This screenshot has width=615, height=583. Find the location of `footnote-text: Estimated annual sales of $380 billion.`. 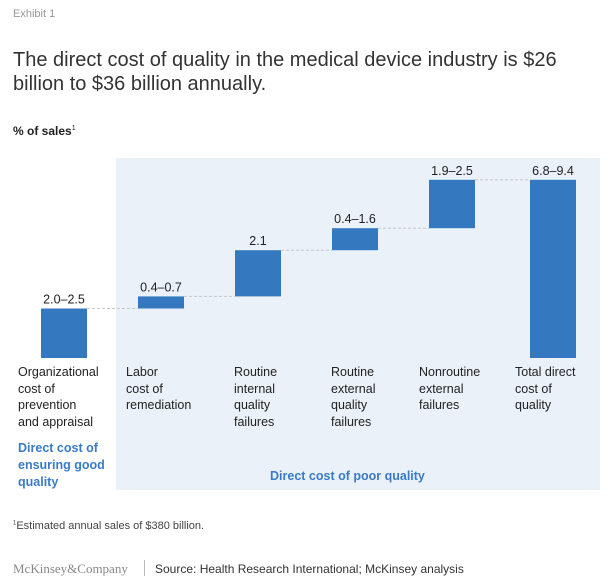

footnote-text: Estimated annual sales of $380 billion. is located at coordinates (110, 526).